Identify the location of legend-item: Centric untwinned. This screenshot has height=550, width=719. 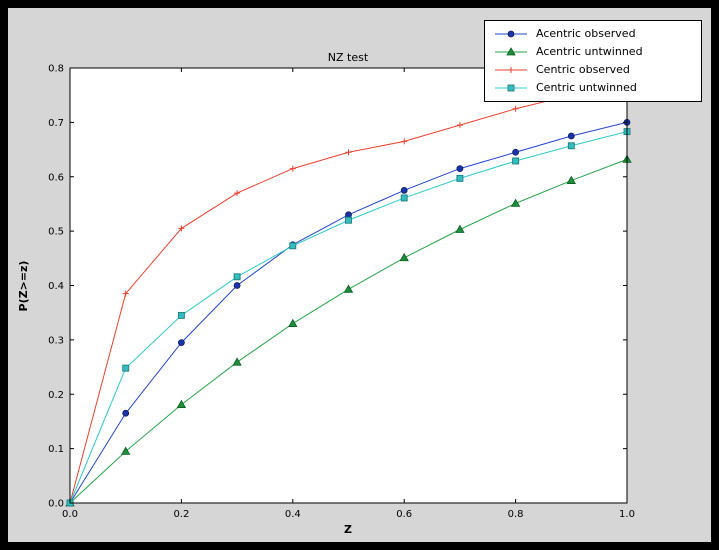
(593, 88).